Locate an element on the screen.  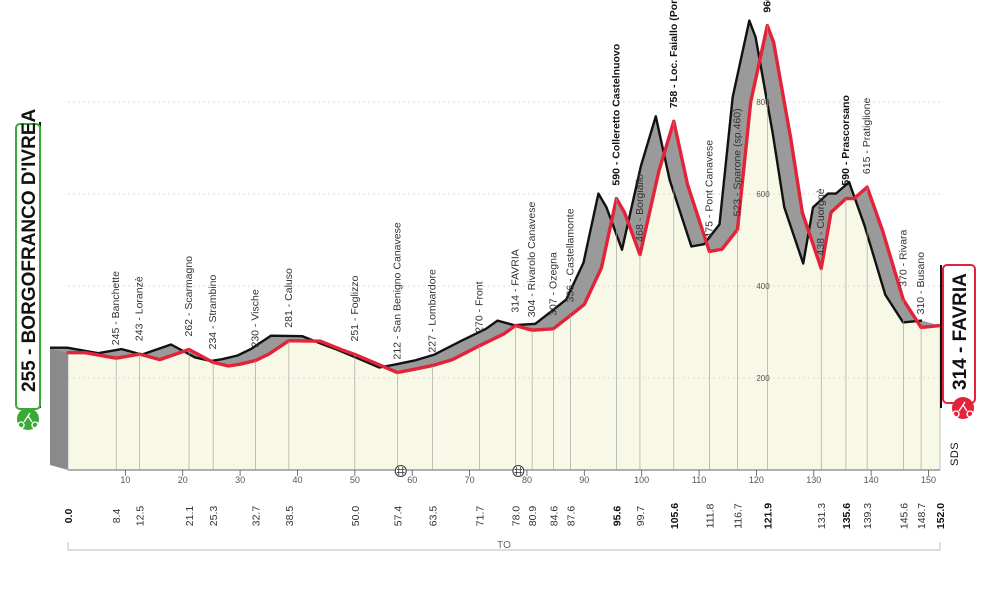
km-marker-label: 116.7 is located at coordinates (739, 516).